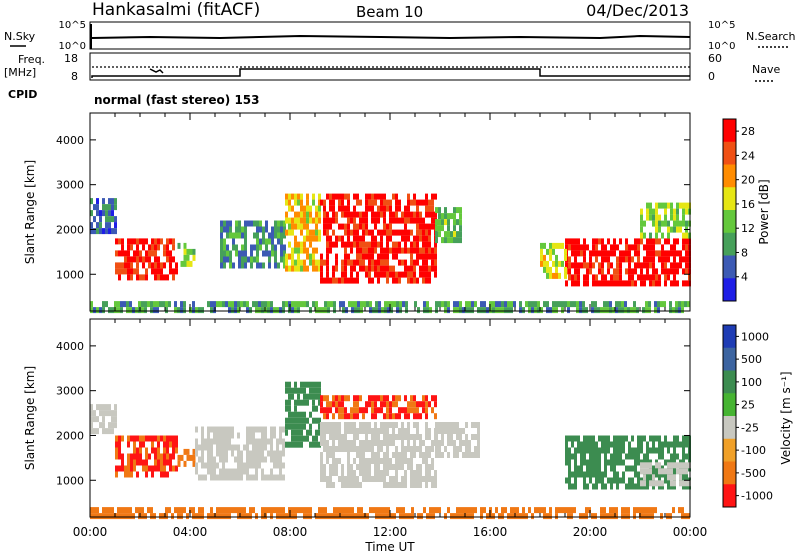 The width and height of the screenshot is (800, 554). Describe the element at coordinates (637, 10) in the screenshot. I see `date-title: 04/Dec/2013` at that location.